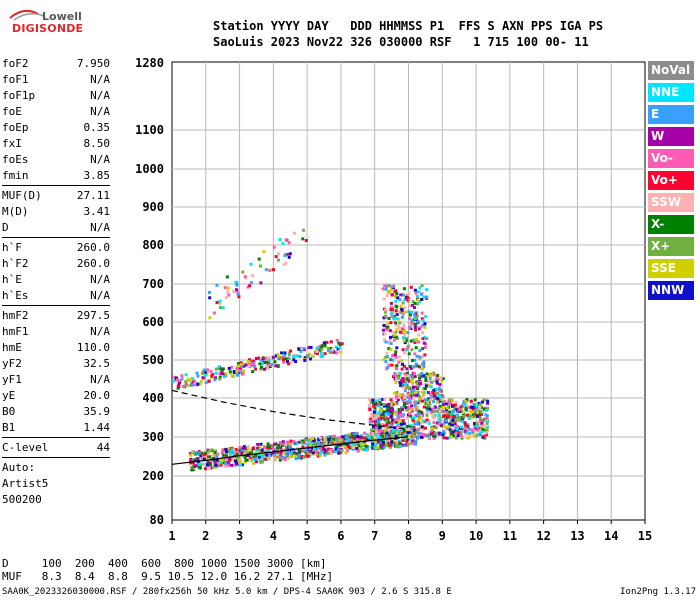 The height and width of the screenshot is (600, 700). Describe the element at coordinates (56, 212) in the screenshot. I see `param-row: M(D) 3.41` at that location.